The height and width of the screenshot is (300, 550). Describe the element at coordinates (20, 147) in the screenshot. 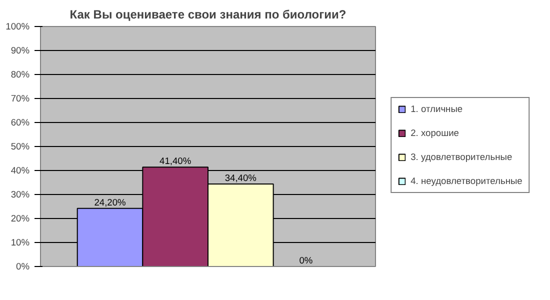

I see `y-tick-label: 50%` at that location.